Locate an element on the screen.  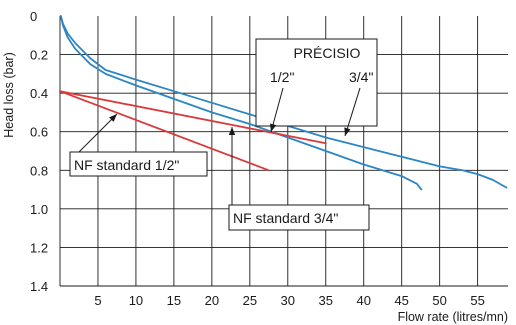
y-tick-label: 0 is located at coordinates (33, 16).